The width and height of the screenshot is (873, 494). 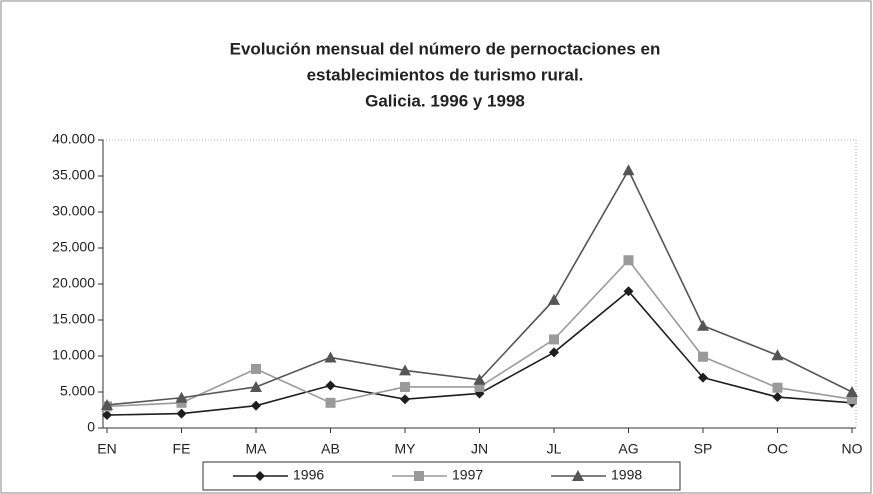 I want to click on y-tick-label: 0, so click(x=91, y=427).